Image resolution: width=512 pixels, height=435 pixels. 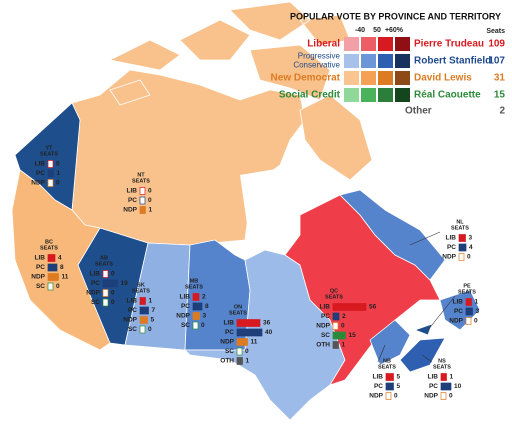 I want to click on party-name: Liberal, so click(x=323, y=44).